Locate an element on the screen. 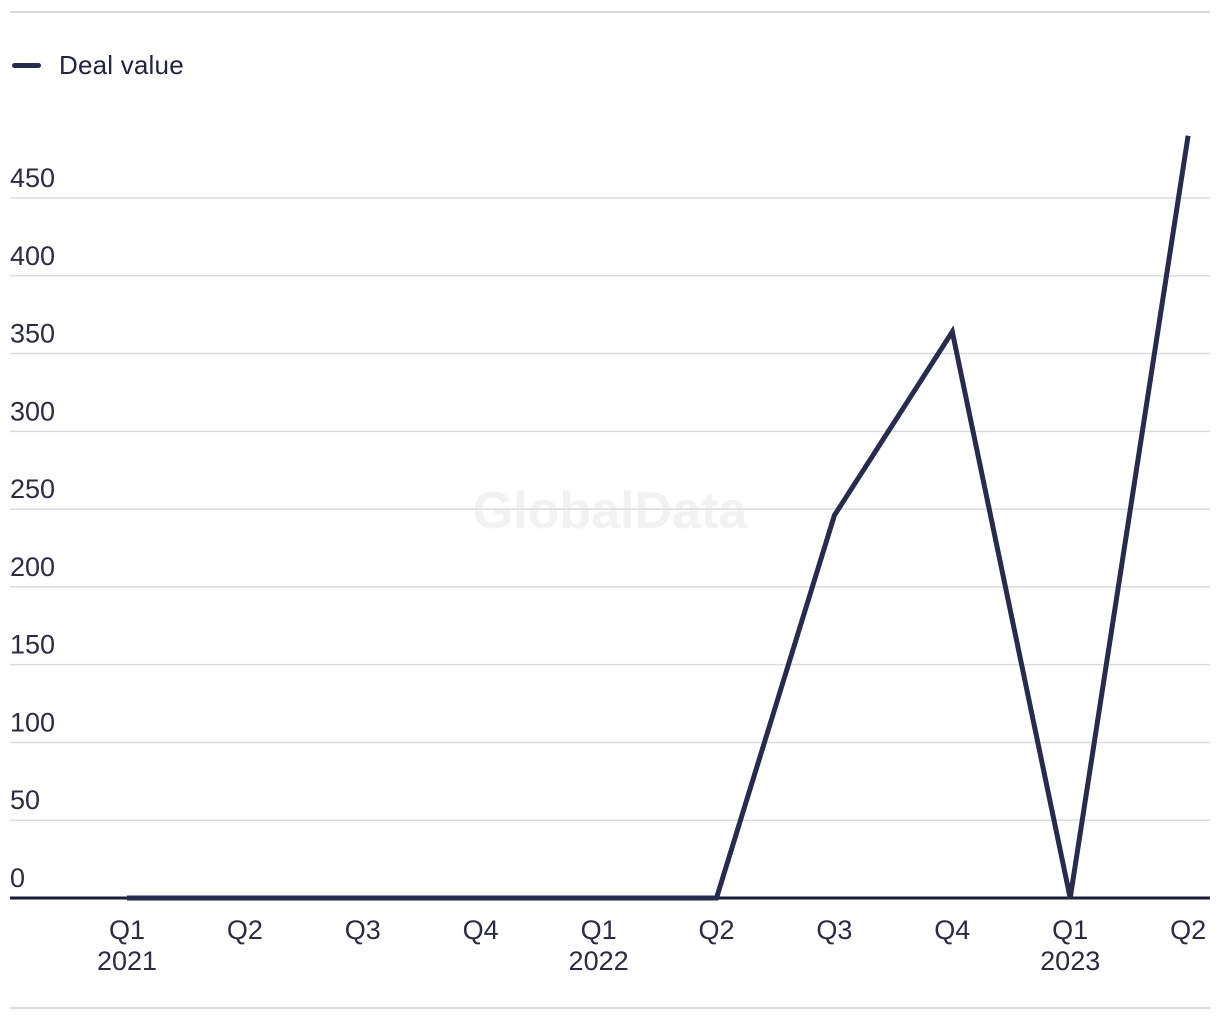 The height and width of the screenshot is (1020, 1220). y-tick-label: 200 is located at coordinates (32, 567).